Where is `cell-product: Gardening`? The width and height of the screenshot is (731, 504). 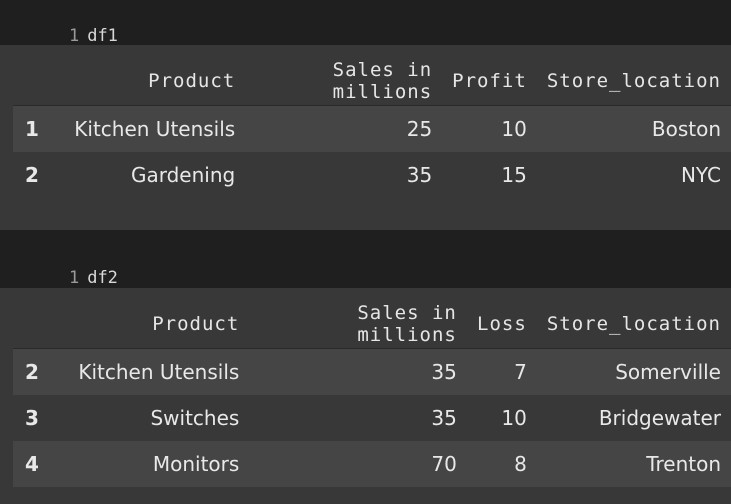 cell-product: Gardening is located at coordinates (149, 175).